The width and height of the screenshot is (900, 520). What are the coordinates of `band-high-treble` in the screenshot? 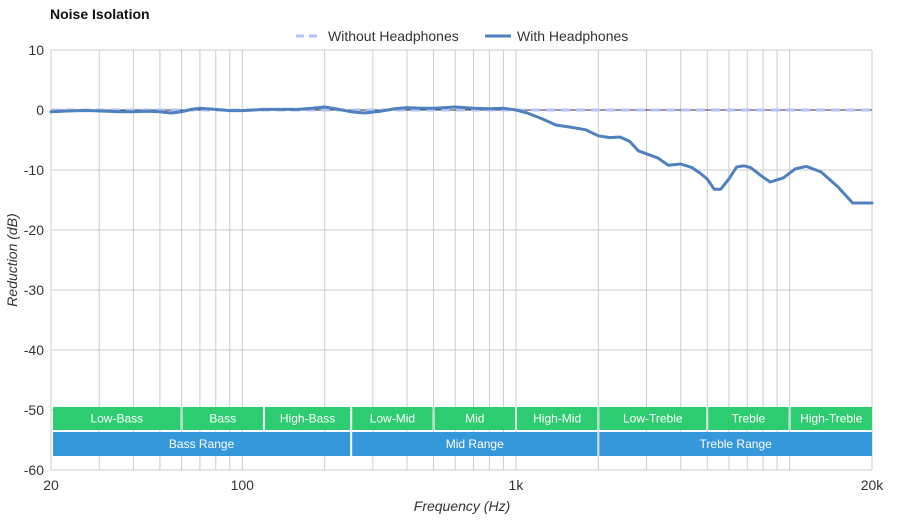 It's located at (831, 418).